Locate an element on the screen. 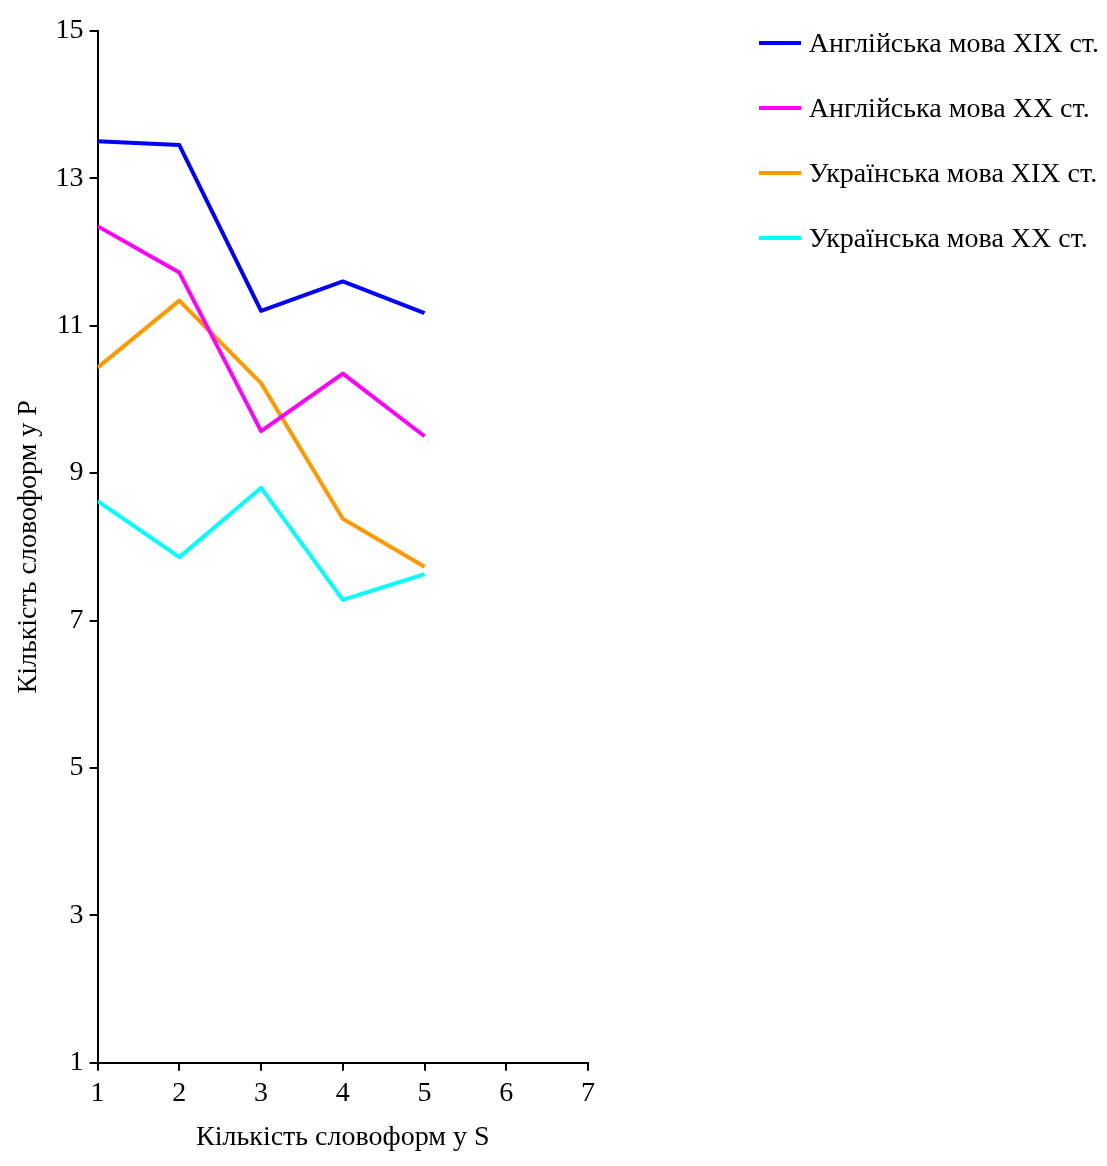 This screenshot has width=1107, height=1166. x-tick-label: 2 is located at coordinates (179, 1091).